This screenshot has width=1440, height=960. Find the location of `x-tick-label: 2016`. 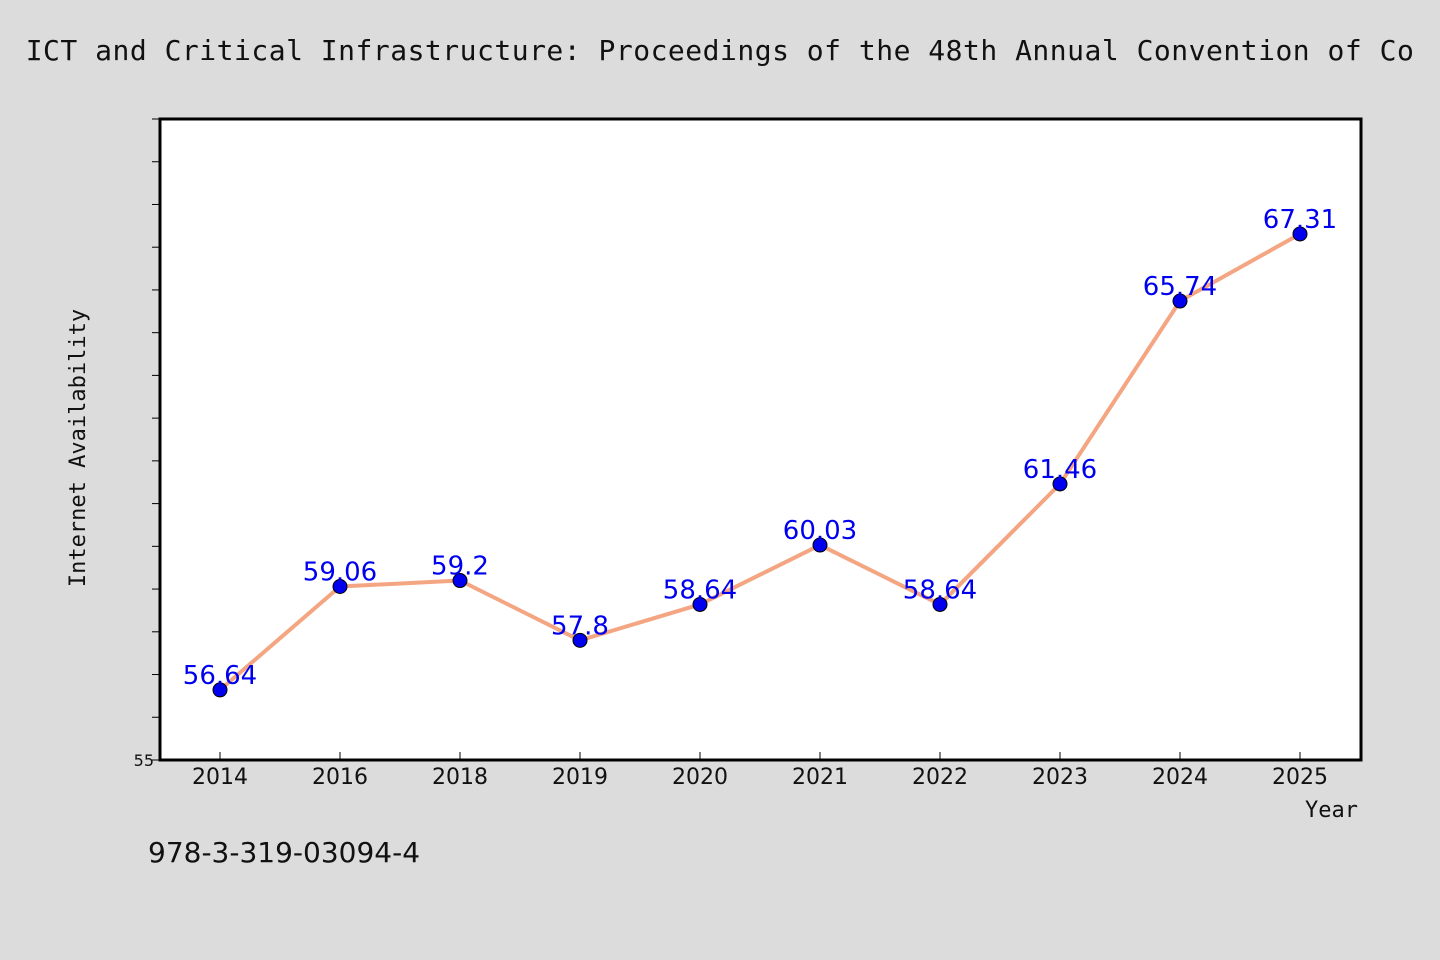

x-tick-label: 2016 is located at coordinates (340, 777).